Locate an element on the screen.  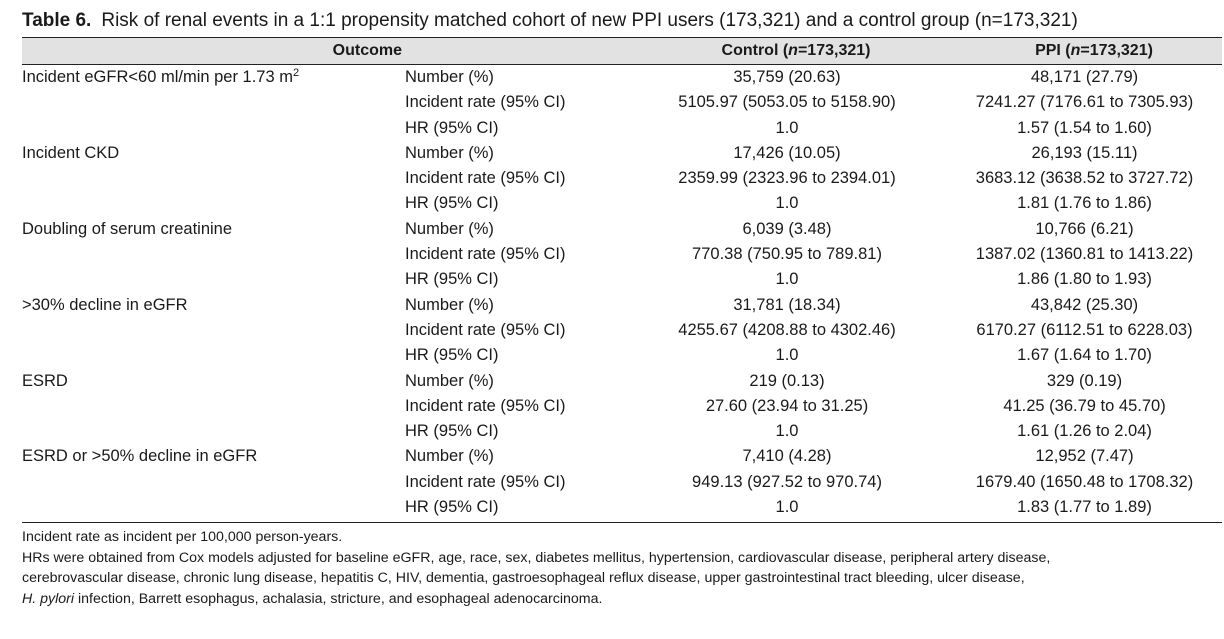
ppi-cell: 10,766 (6.21) is located at coordinates (1084, 228).